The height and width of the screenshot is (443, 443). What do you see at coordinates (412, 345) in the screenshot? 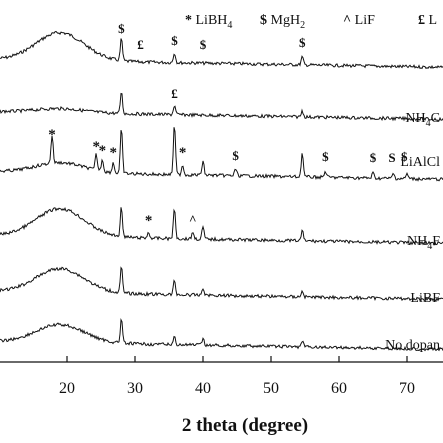
I see `series-label-5: No dopan` at bounding box center [412, 345].